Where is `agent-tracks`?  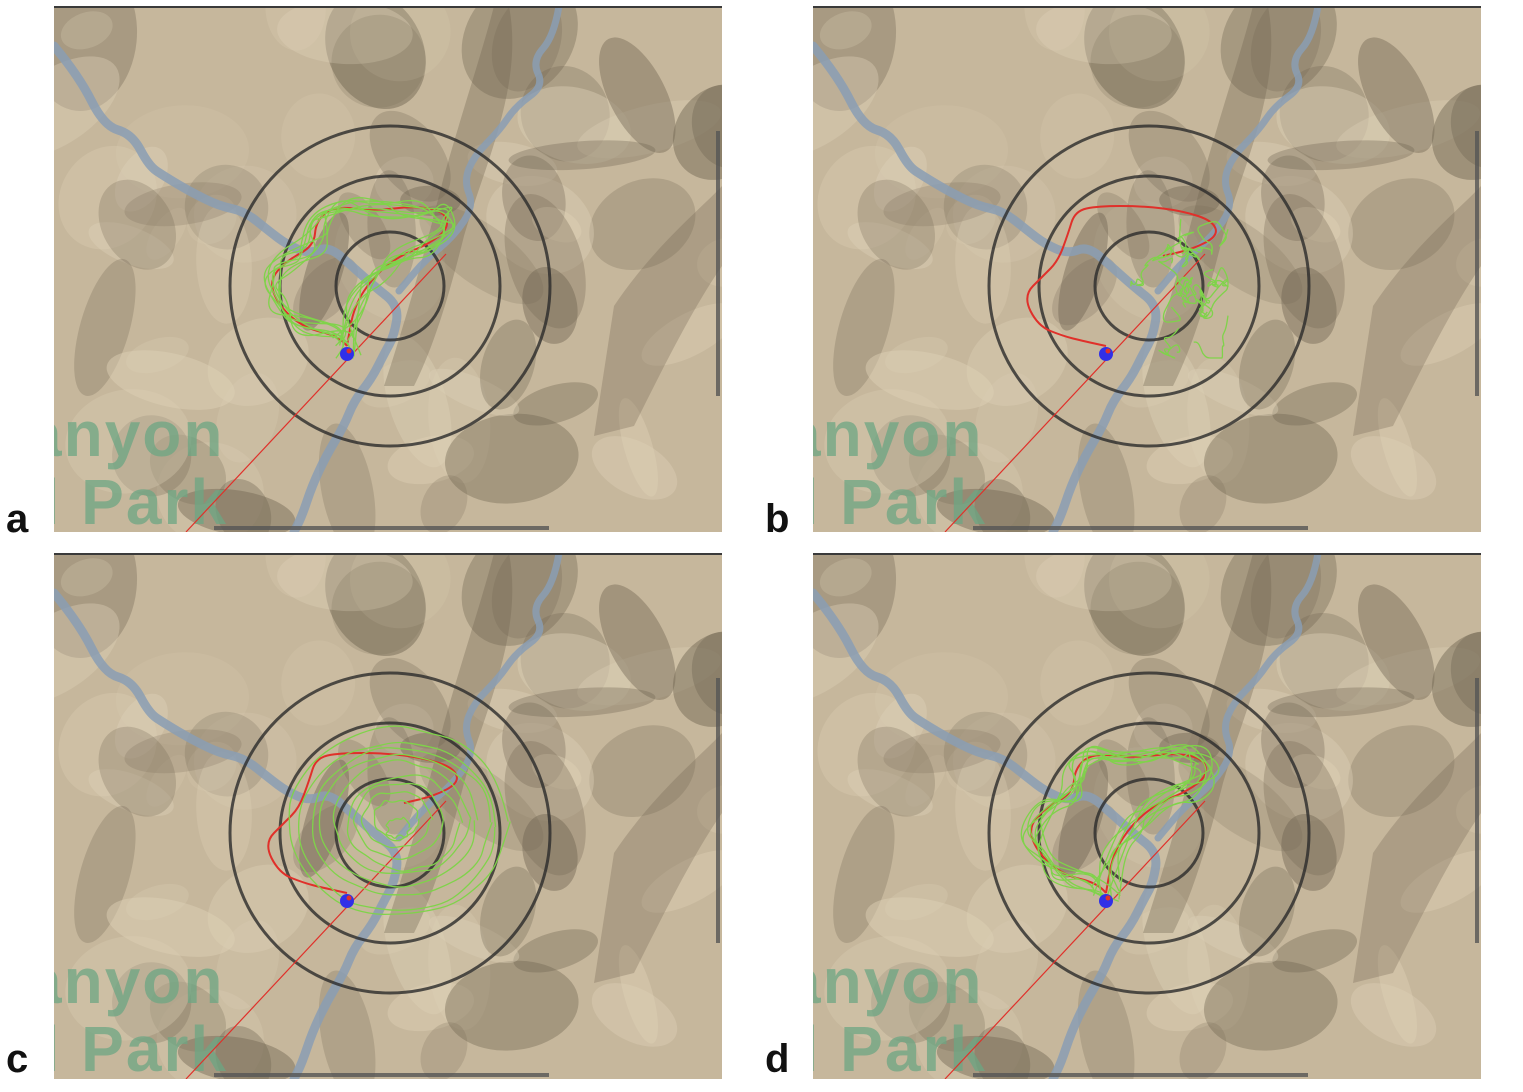 agent-tracks is located at coordinates (1120, 823).